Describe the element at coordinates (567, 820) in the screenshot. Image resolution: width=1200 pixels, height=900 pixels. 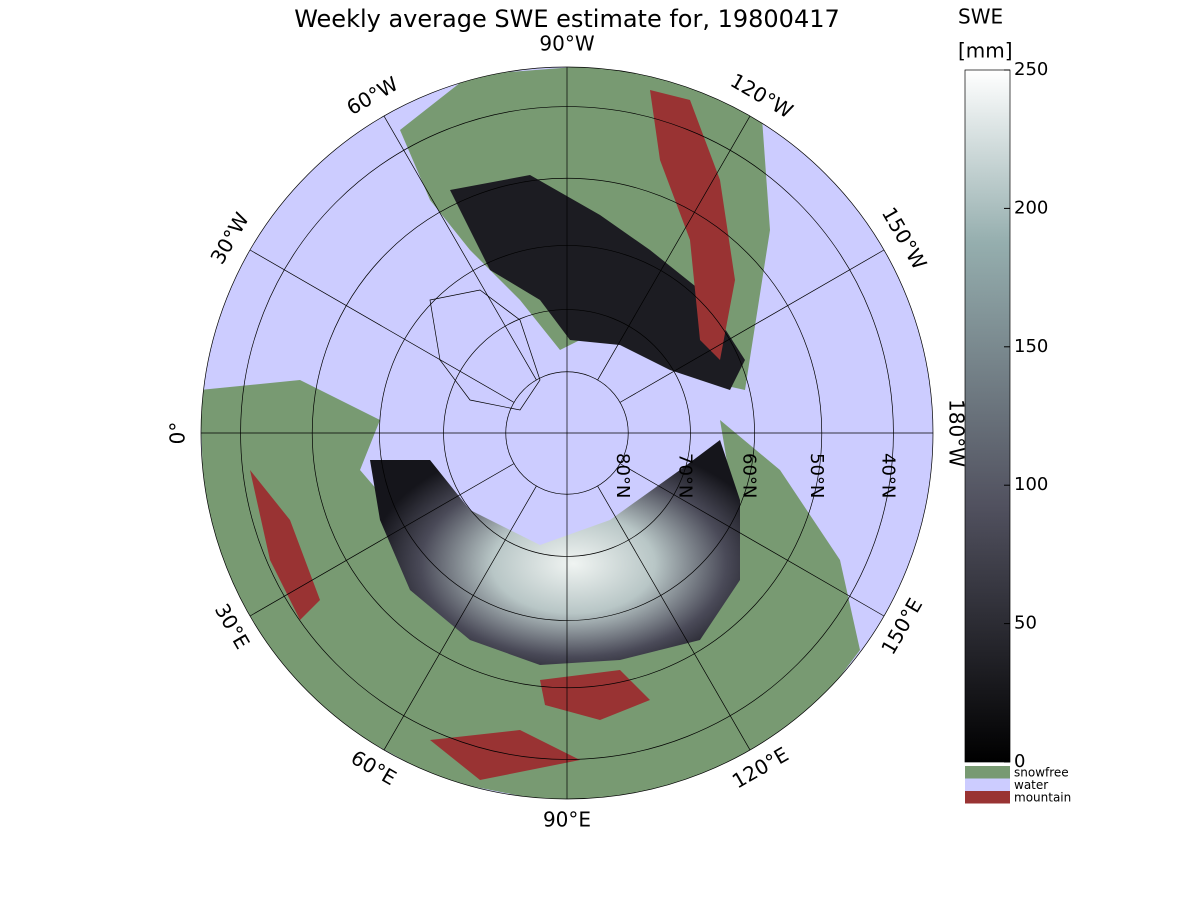
I see `longitude-label: 90°E` at that location.